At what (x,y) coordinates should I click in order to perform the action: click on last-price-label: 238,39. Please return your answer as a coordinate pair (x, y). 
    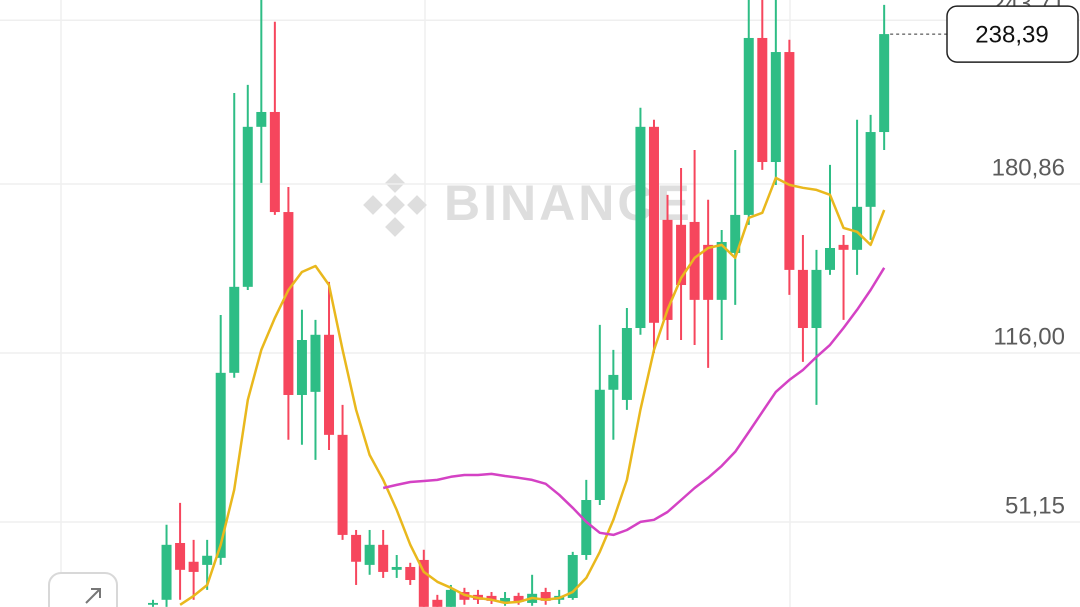
    Looking at the image, I should click on (1011, 34).